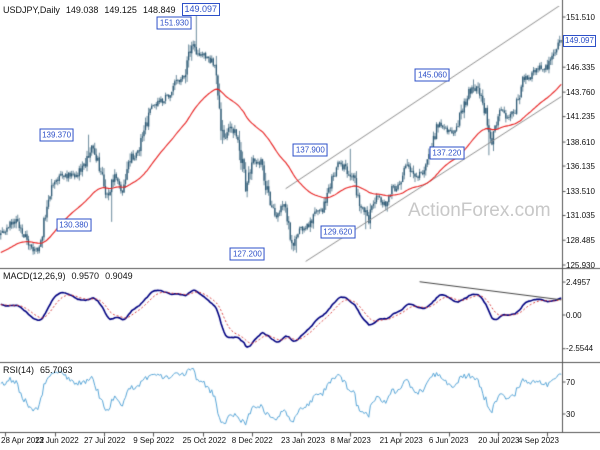 The width and height of the screenshot is (600, 450). What do you see at coordinates (580, 265) in the screenshot?
I see `price-axis-label: 125.930` at bounding box center [580, 265].